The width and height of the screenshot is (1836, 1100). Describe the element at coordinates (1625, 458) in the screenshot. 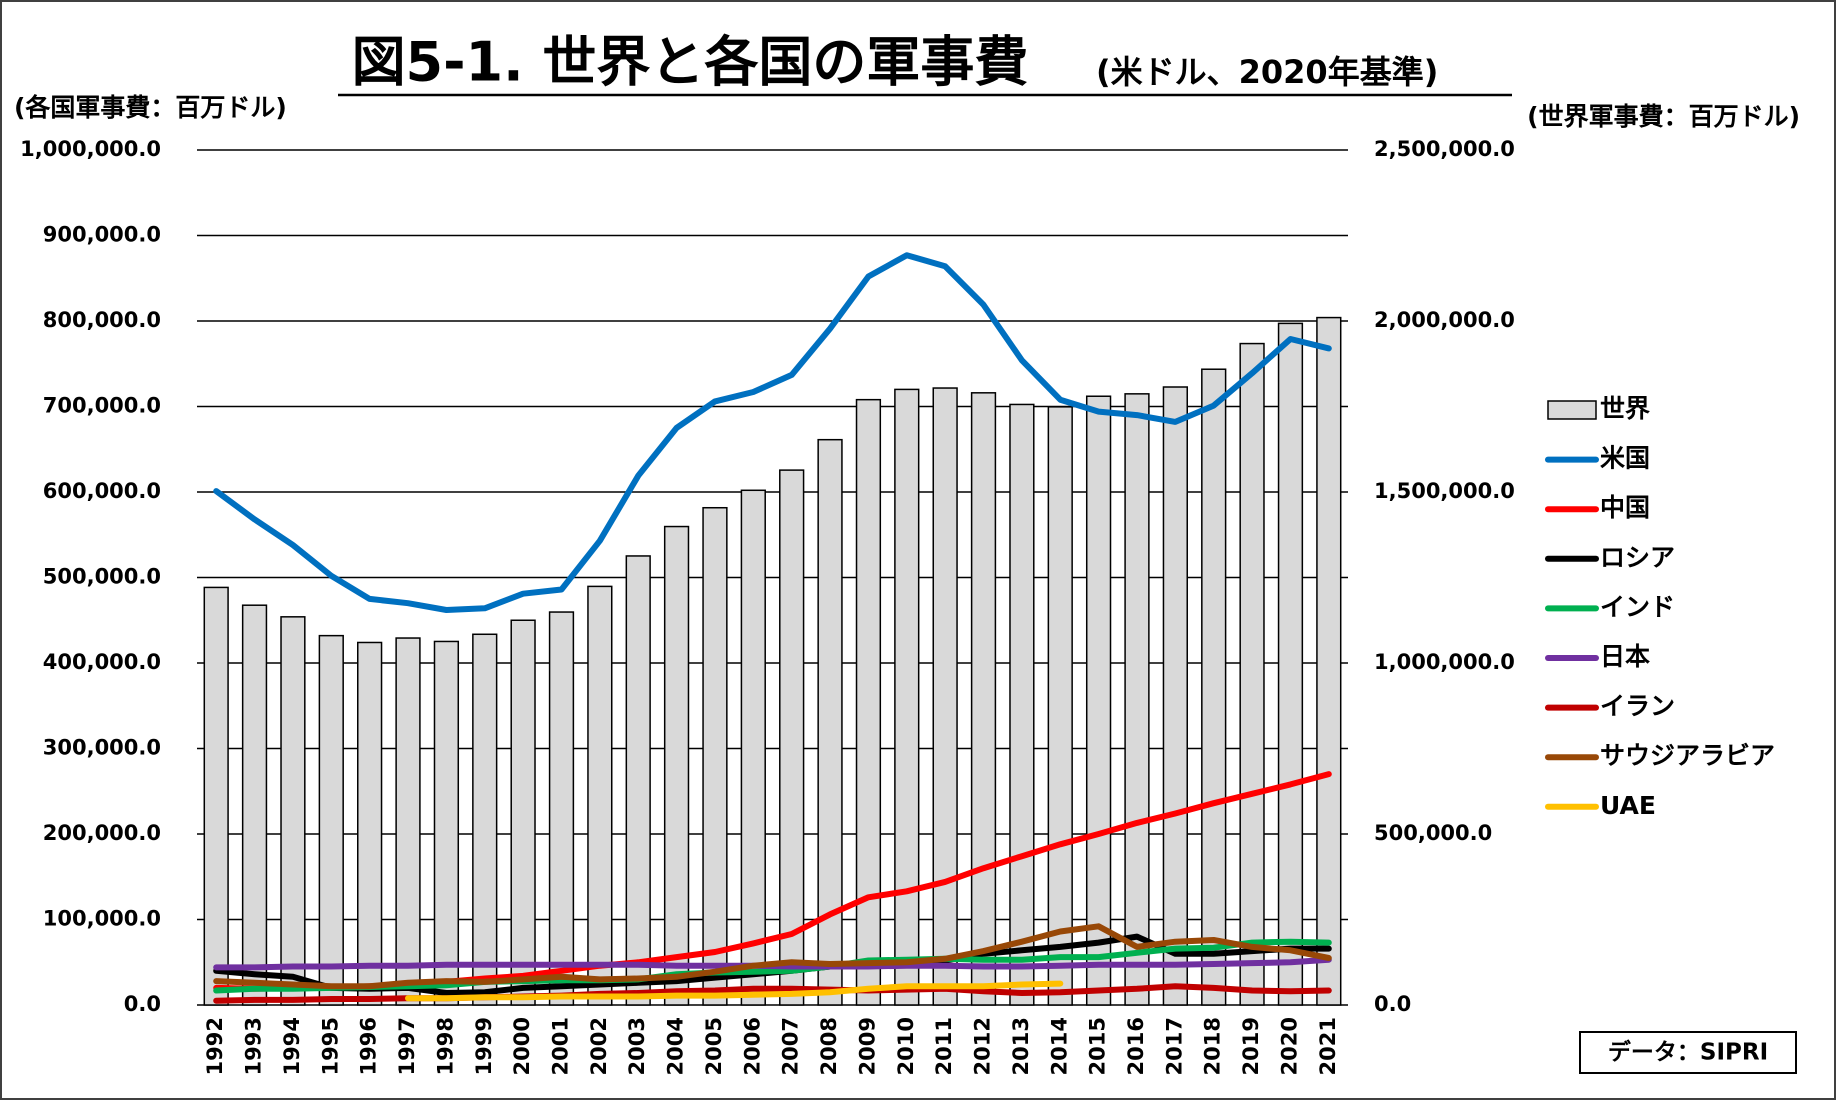

I see `legend-label: 米国` at that location.